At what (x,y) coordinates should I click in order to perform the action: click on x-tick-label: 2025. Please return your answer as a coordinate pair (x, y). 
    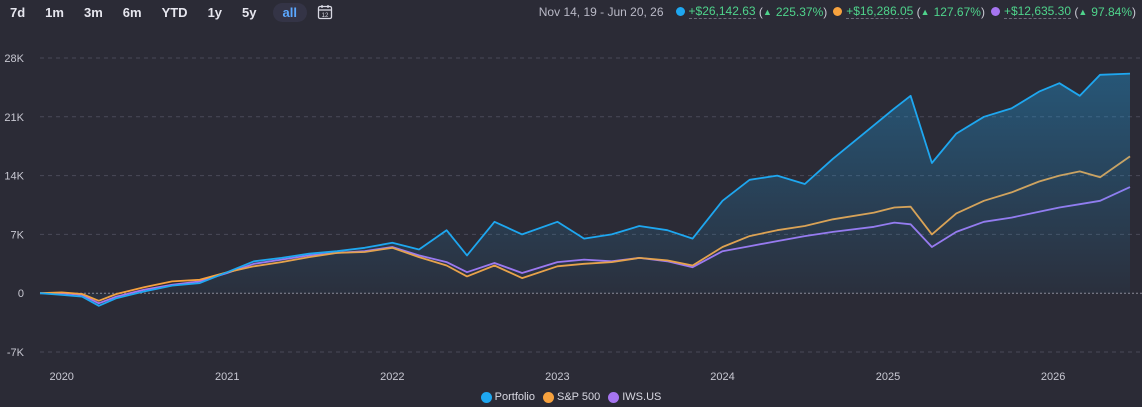
    Looking at the image, I should click on (888, 377).